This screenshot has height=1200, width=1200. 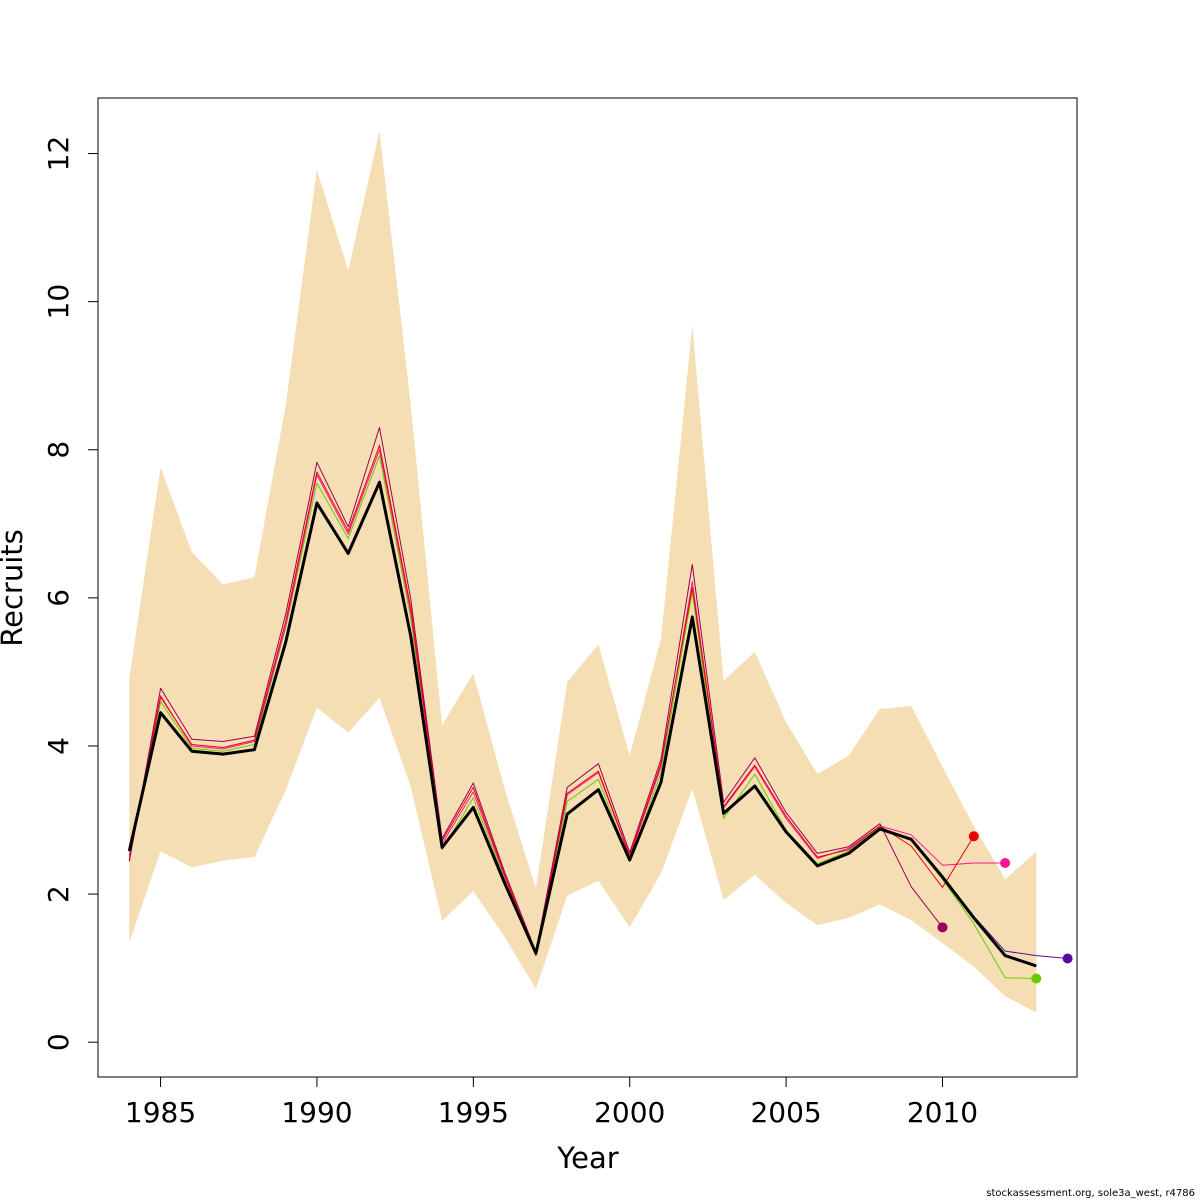 What do you see at coordinates (58, 450) in the screenshot?
I see `y-tick-label-8: 8` at bounding box center [58, 450].